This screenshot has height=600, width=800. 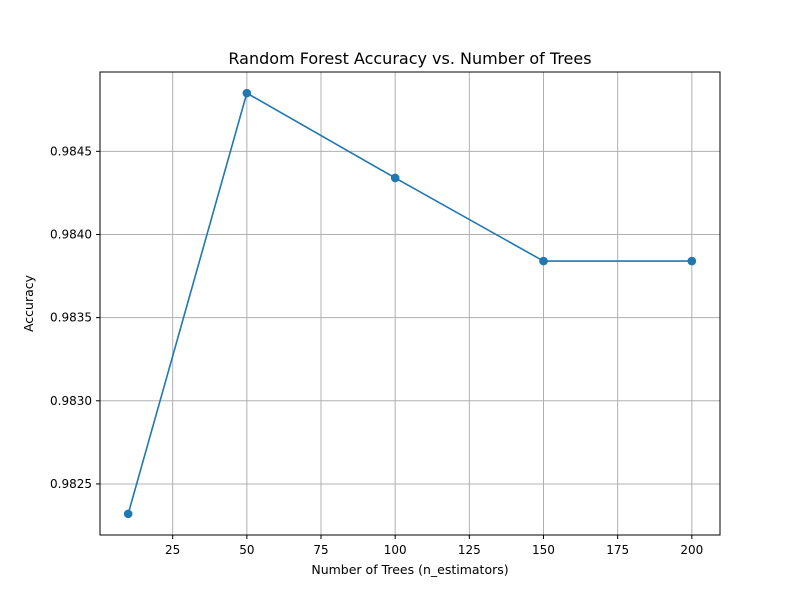 I want to click on y-tick-label: 0.9825, so click(x=71, y=484).